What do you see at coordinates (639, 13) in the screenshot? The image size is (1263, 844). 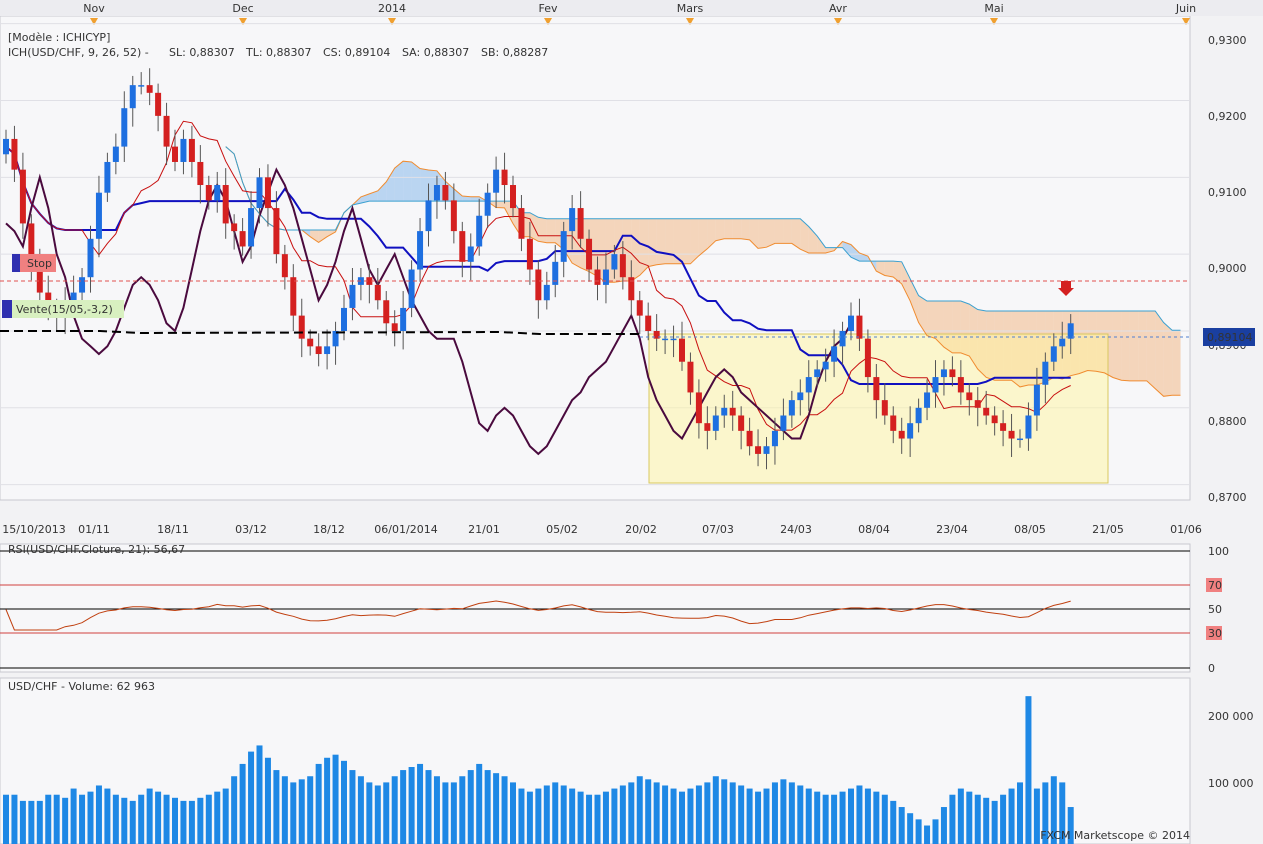 I see `month-axis: Nov Dec 2014 Fev Mars Avr Mai Juin` at bounding box center [639, 13].